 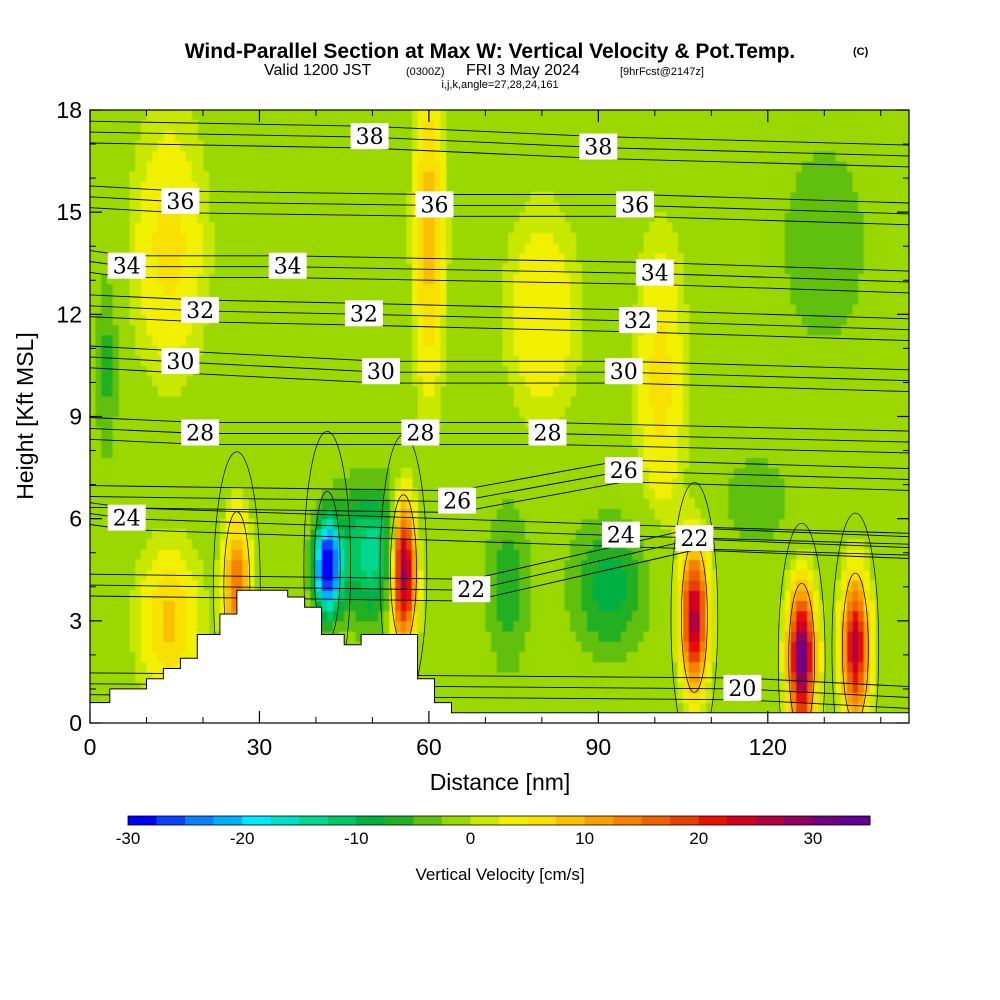 I want to click on theta-label: 28, so click(x=420, y=433).